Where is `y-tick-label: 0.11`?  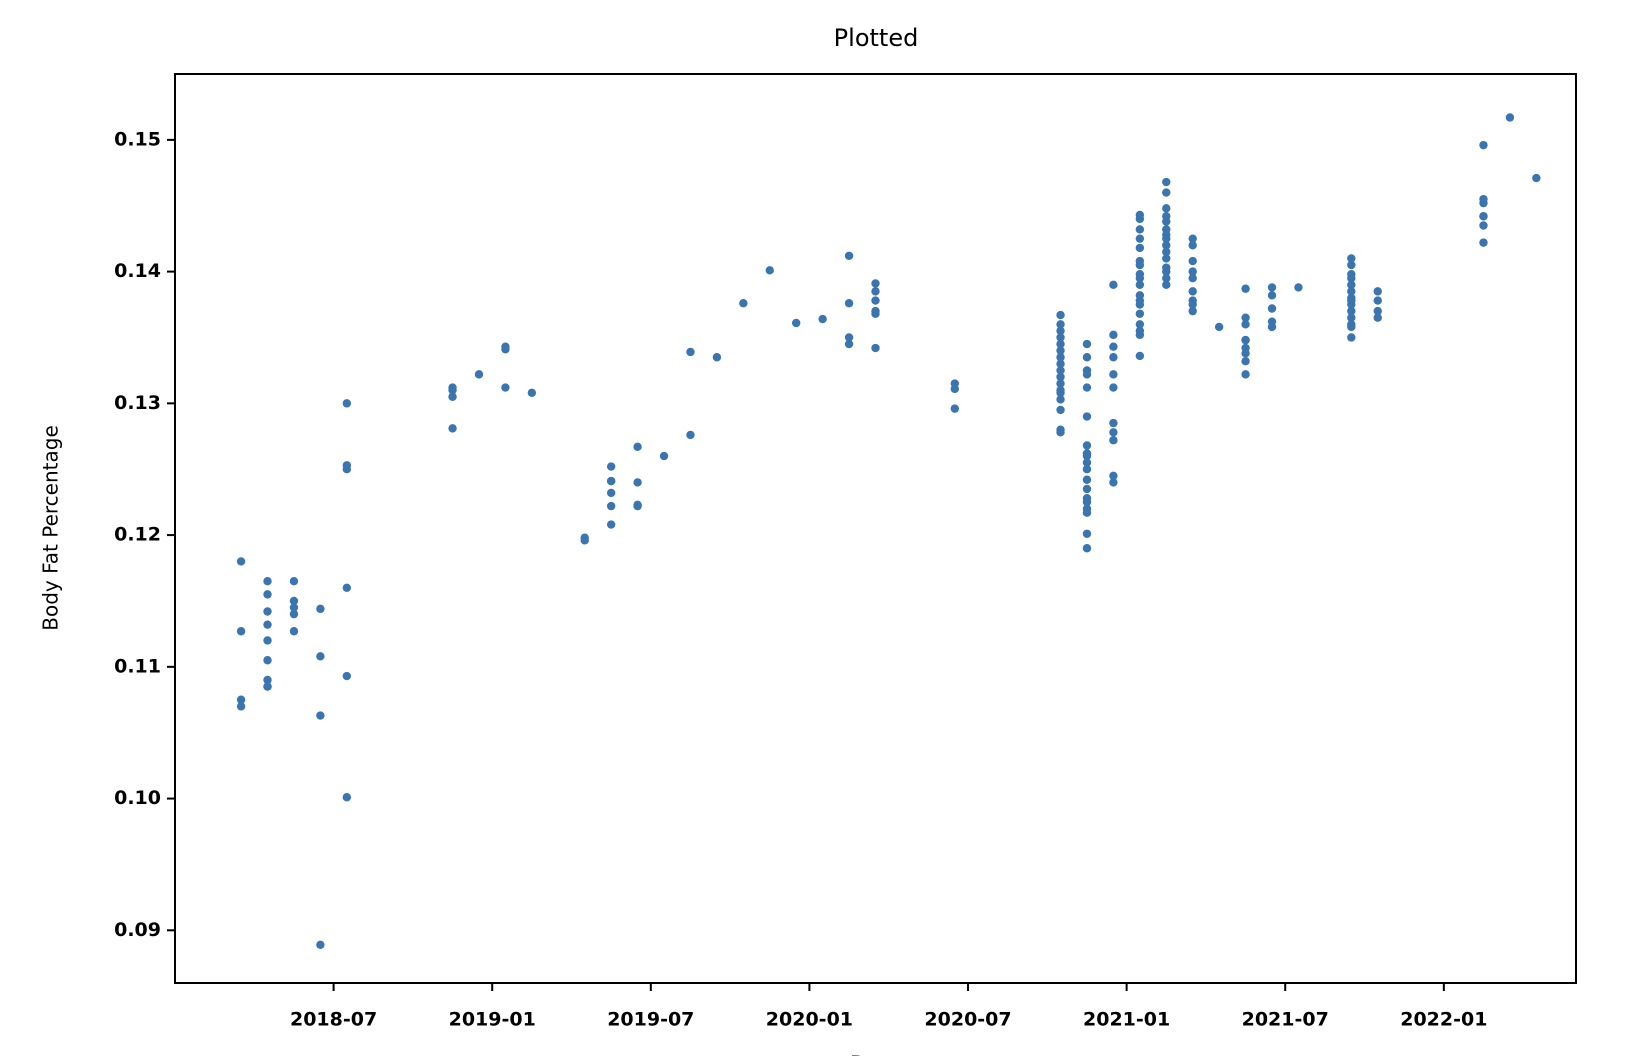
y-tick-label: 0.11 is located at coordinates (137, 666).